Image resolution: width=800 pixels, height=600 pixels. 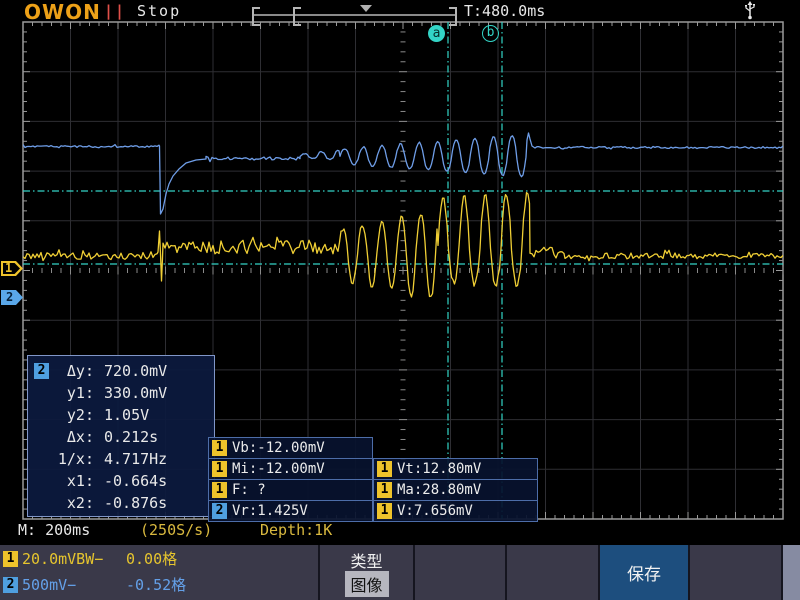 I want to click on menu-side-strip, so click(x=791, y=572).